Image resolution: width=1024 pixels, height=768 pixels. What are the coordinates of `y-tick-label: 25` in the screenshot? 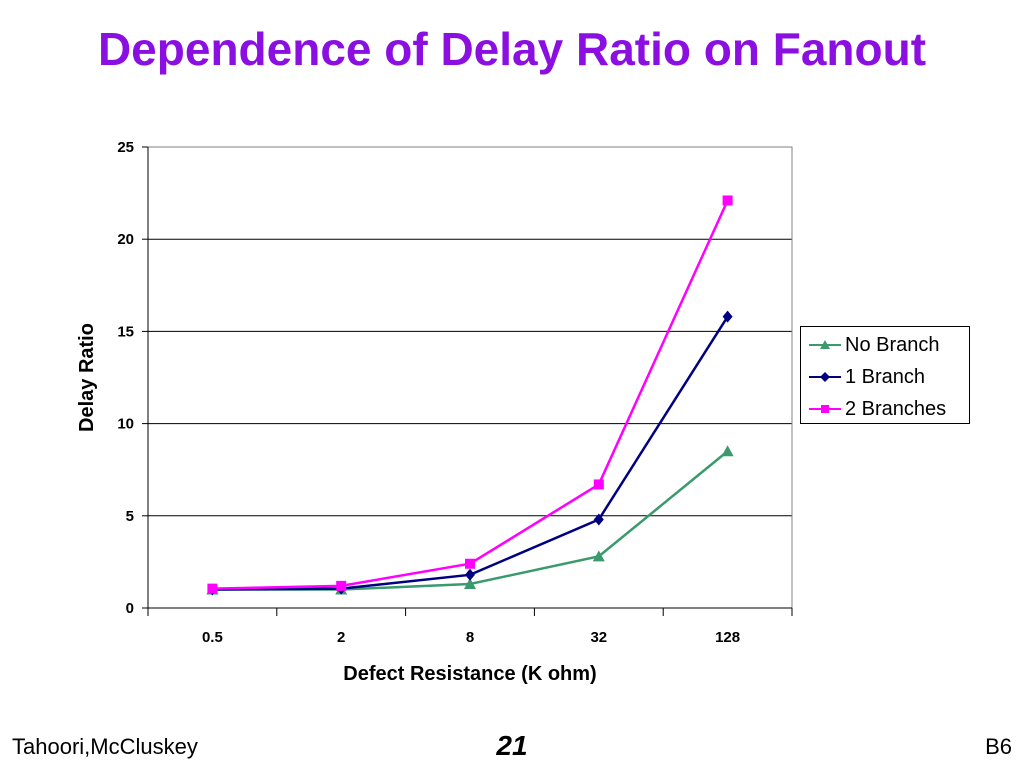 It's located at (125, 147).